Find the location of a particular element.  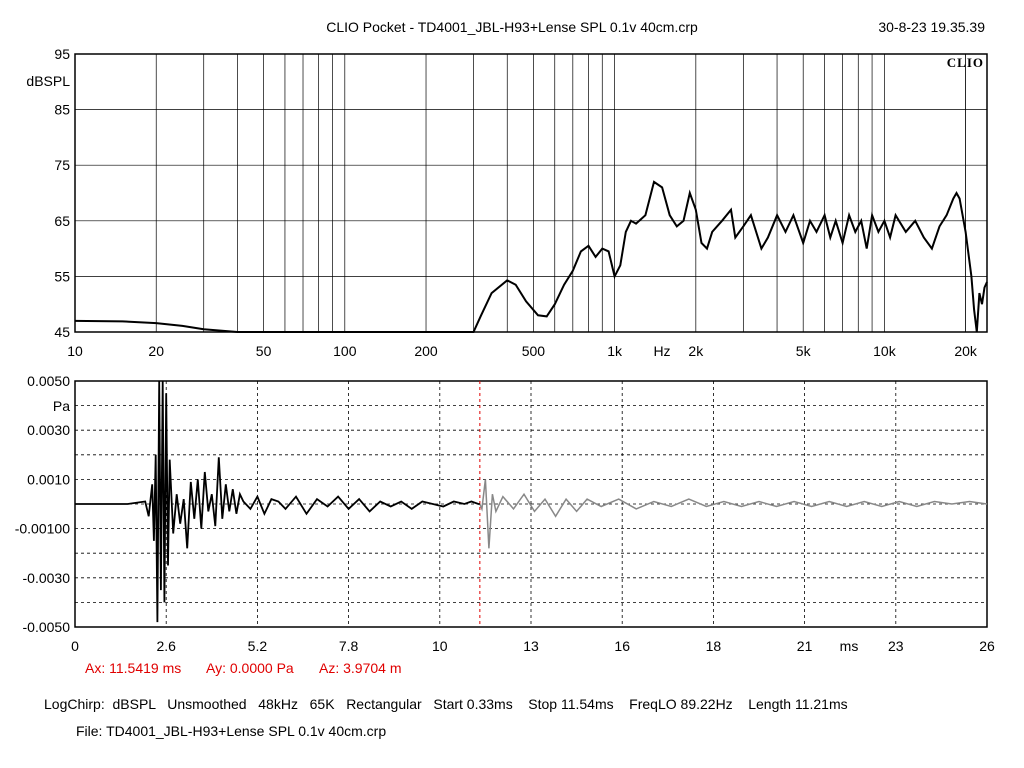

ir-ytick-label: 0.0050 is located at coordinates (48, 381).